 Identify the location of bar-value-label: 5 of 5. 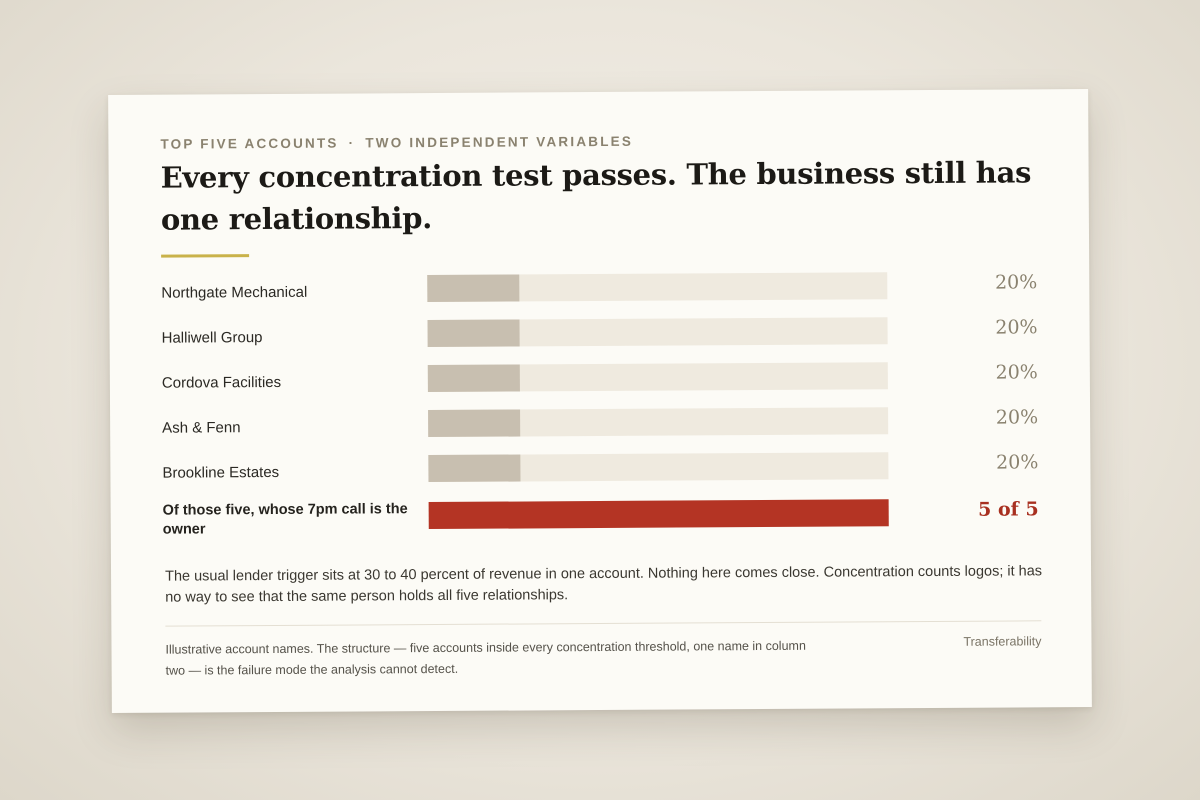
(1008, 509).